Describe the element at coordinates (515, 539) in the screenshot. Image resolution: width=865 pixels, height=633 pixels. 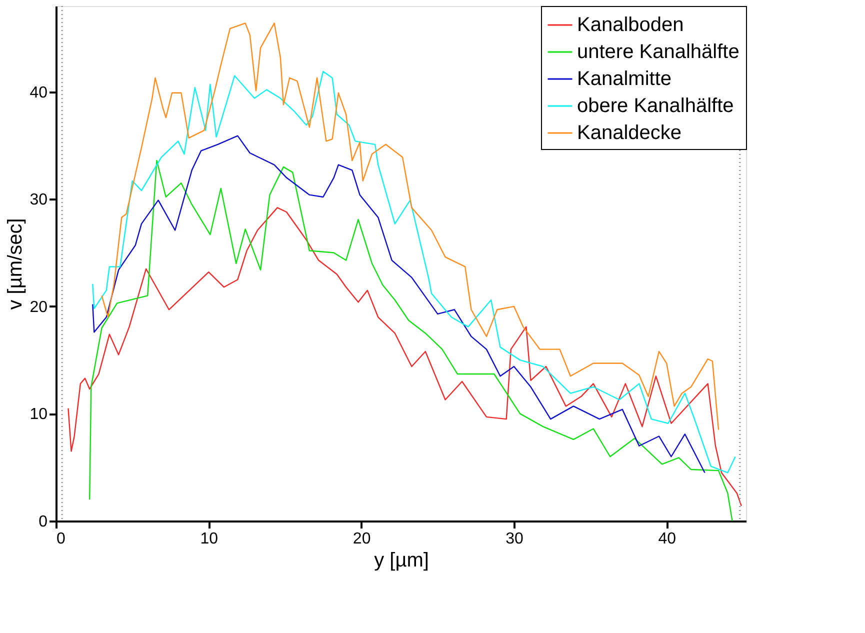
I see `x-tick-label: 30` at that location.